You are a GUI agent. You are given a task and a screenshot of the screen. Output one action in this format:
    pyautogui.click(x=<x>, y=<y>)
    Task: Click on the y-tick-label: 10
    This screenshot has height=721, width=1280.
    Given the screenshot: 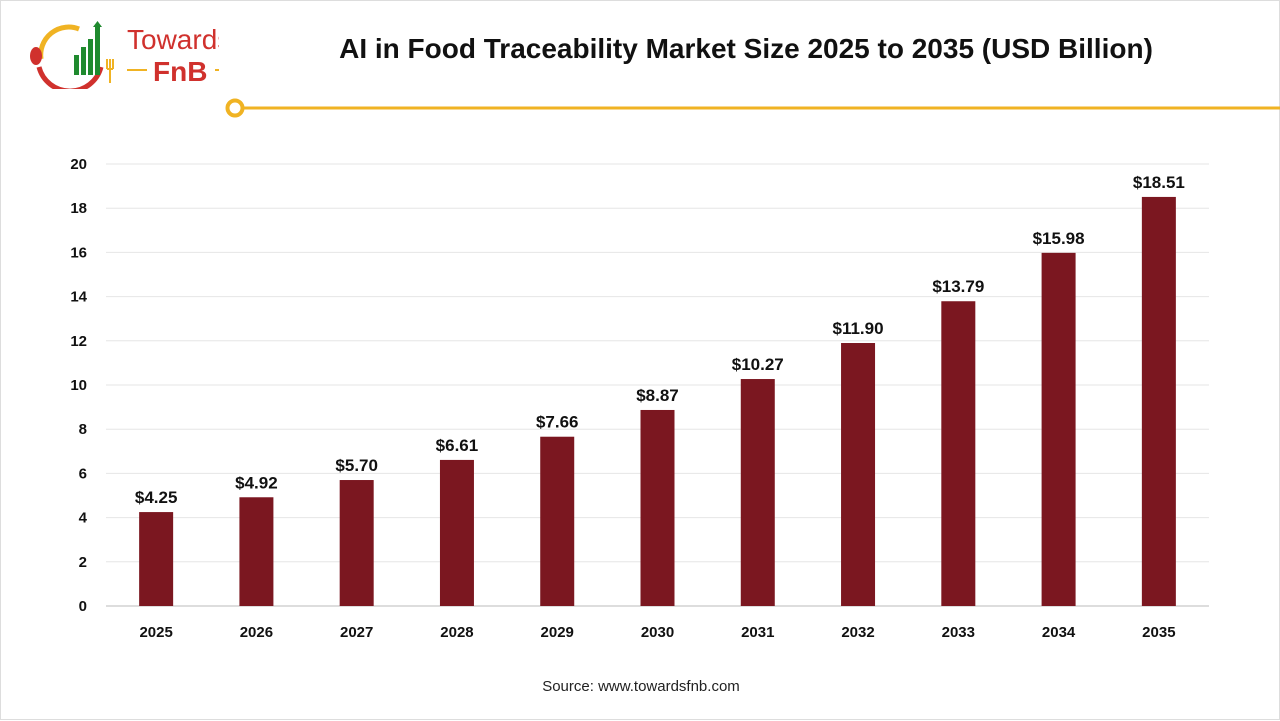 What is the action you would take?
    pyautogui.click(x=78, y=385)
    